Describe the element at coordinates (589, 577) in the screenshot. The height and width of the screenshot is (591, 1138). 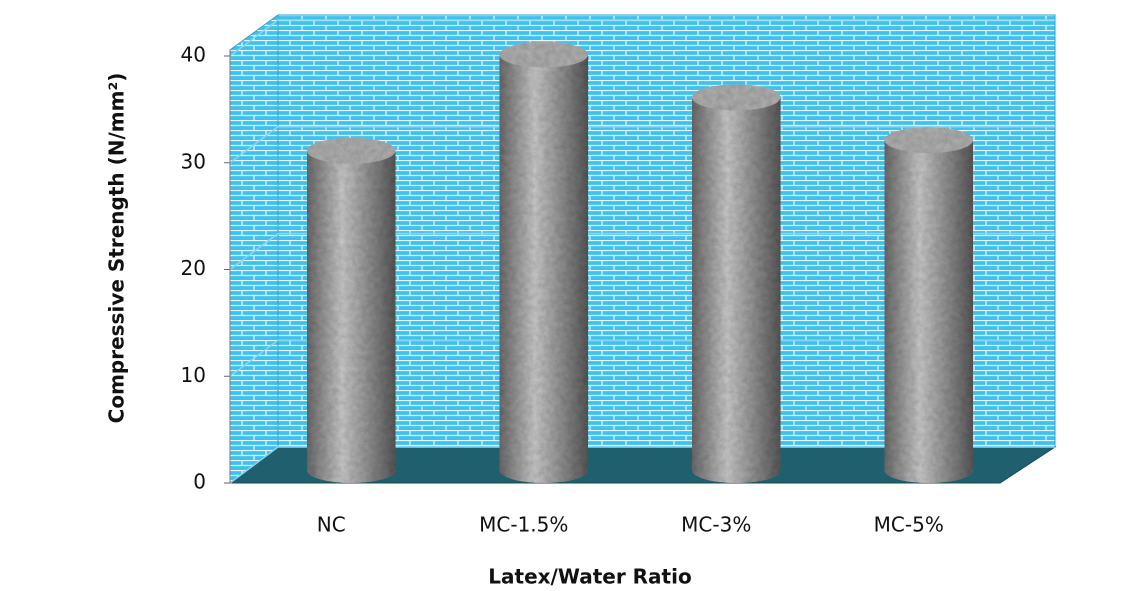
I see `x-axis-title: Latex/Water Ratio` at that location.